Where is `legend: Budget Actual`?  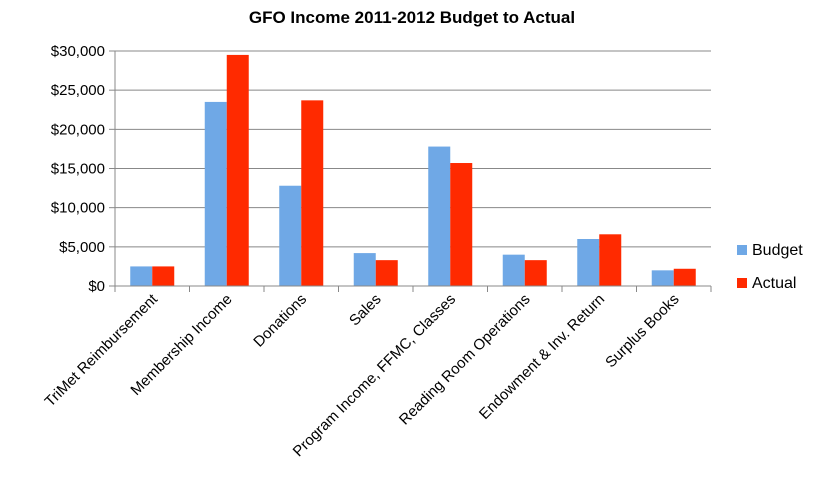 legend: Budget Actual is located at coordinates (770, 267).